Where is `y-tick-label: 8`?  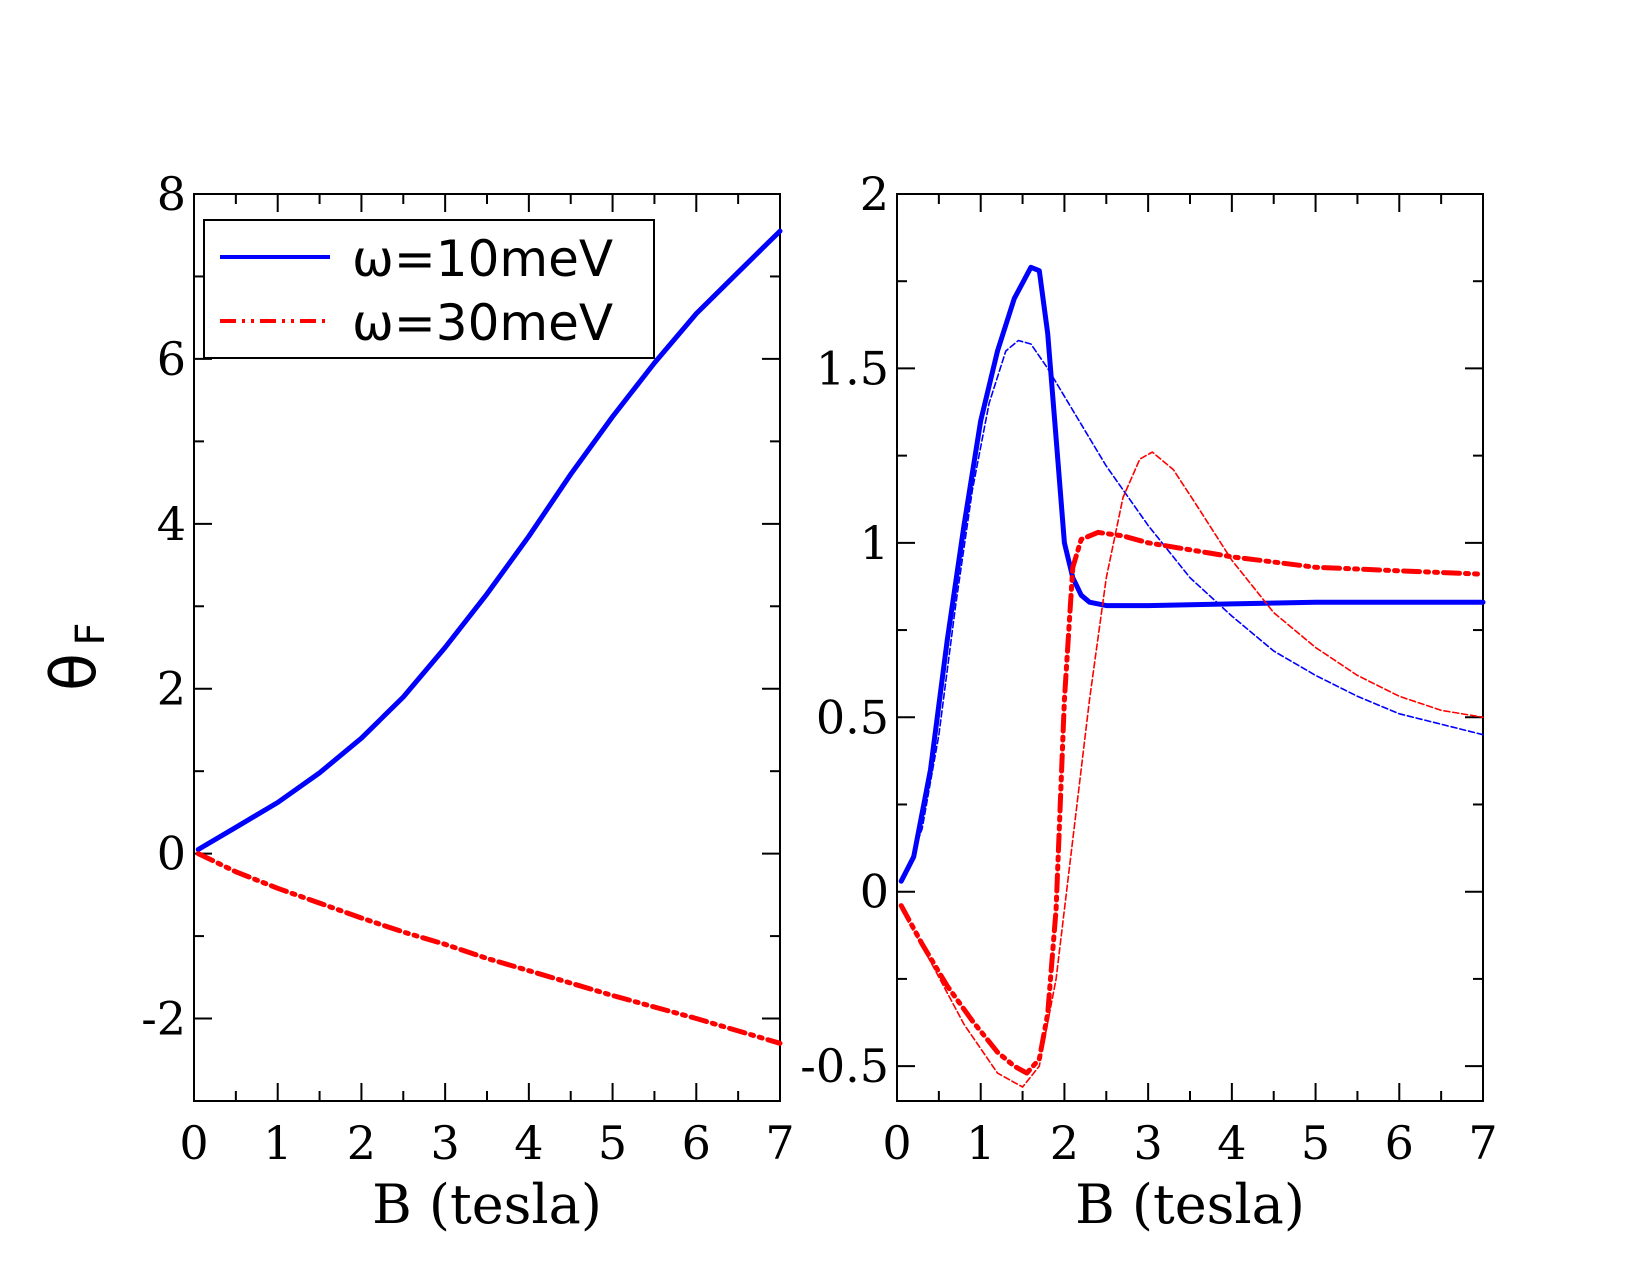
y-tick-label: 8 is located at coordinates (171, 194).